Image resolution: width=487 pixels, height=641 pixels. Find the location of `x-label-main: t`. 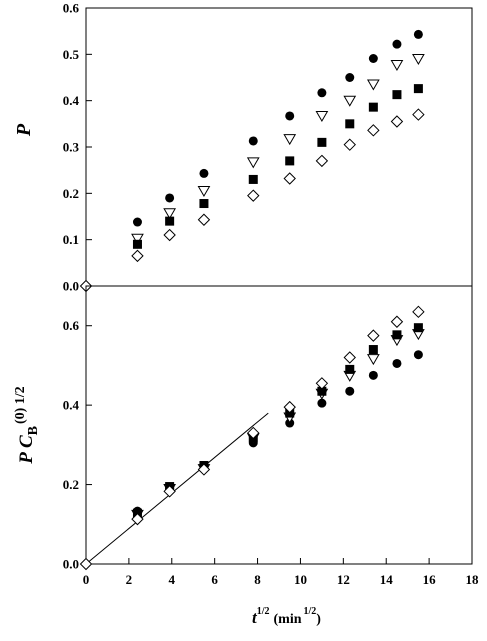

x-label-main: t is located at coordinates (255, 617).